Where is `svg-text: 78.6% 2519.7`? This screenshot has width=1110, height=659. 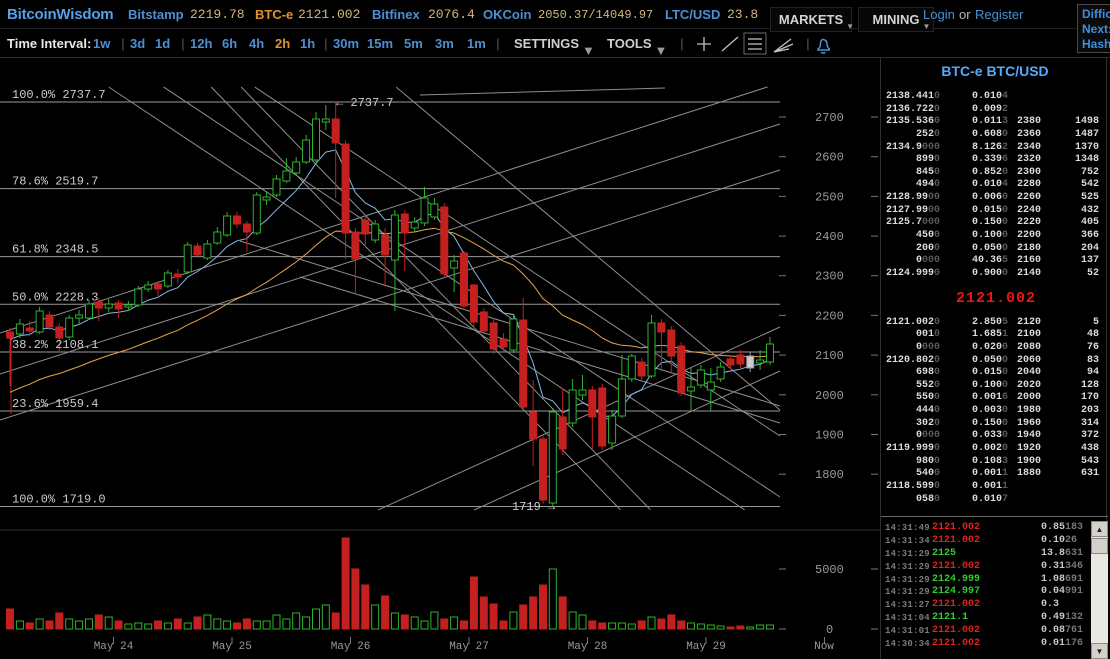 svg-text: 78.6% 2519.7 is located at coordinates (55, 182).